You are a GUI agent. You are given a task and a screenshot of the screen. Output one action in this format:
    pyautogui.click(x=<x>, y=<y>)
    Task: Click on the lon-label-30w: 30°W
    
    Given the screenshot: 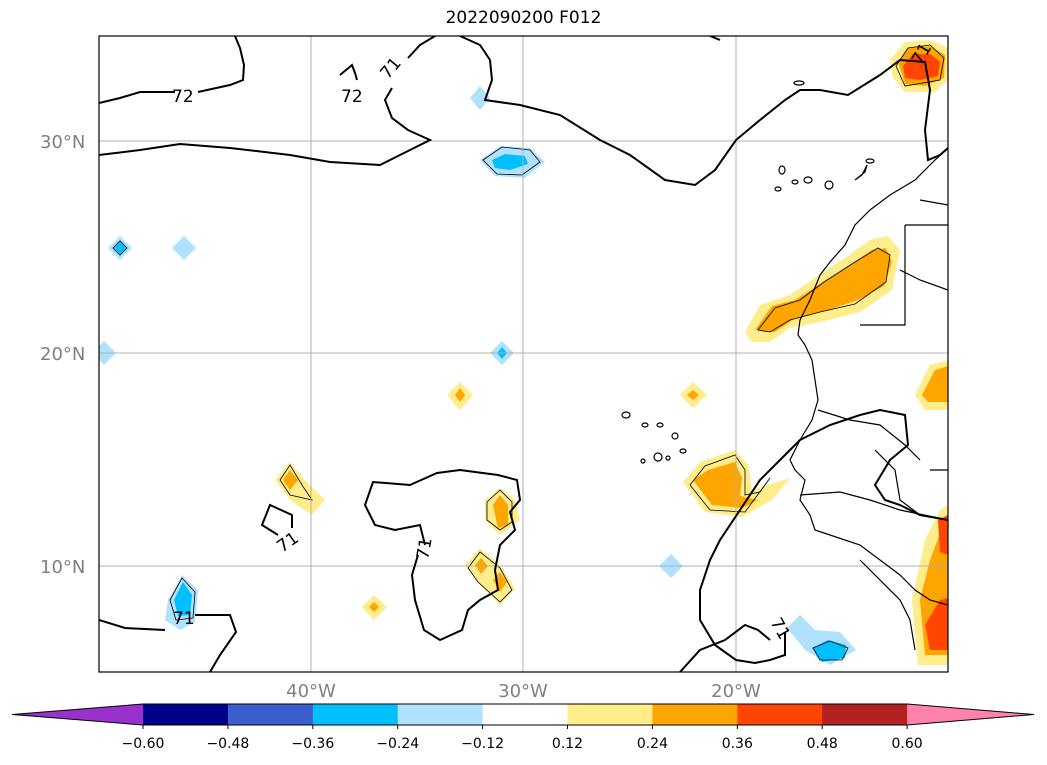 What is the action you would take?
    pyautogui.click(x=523, y=691)
    